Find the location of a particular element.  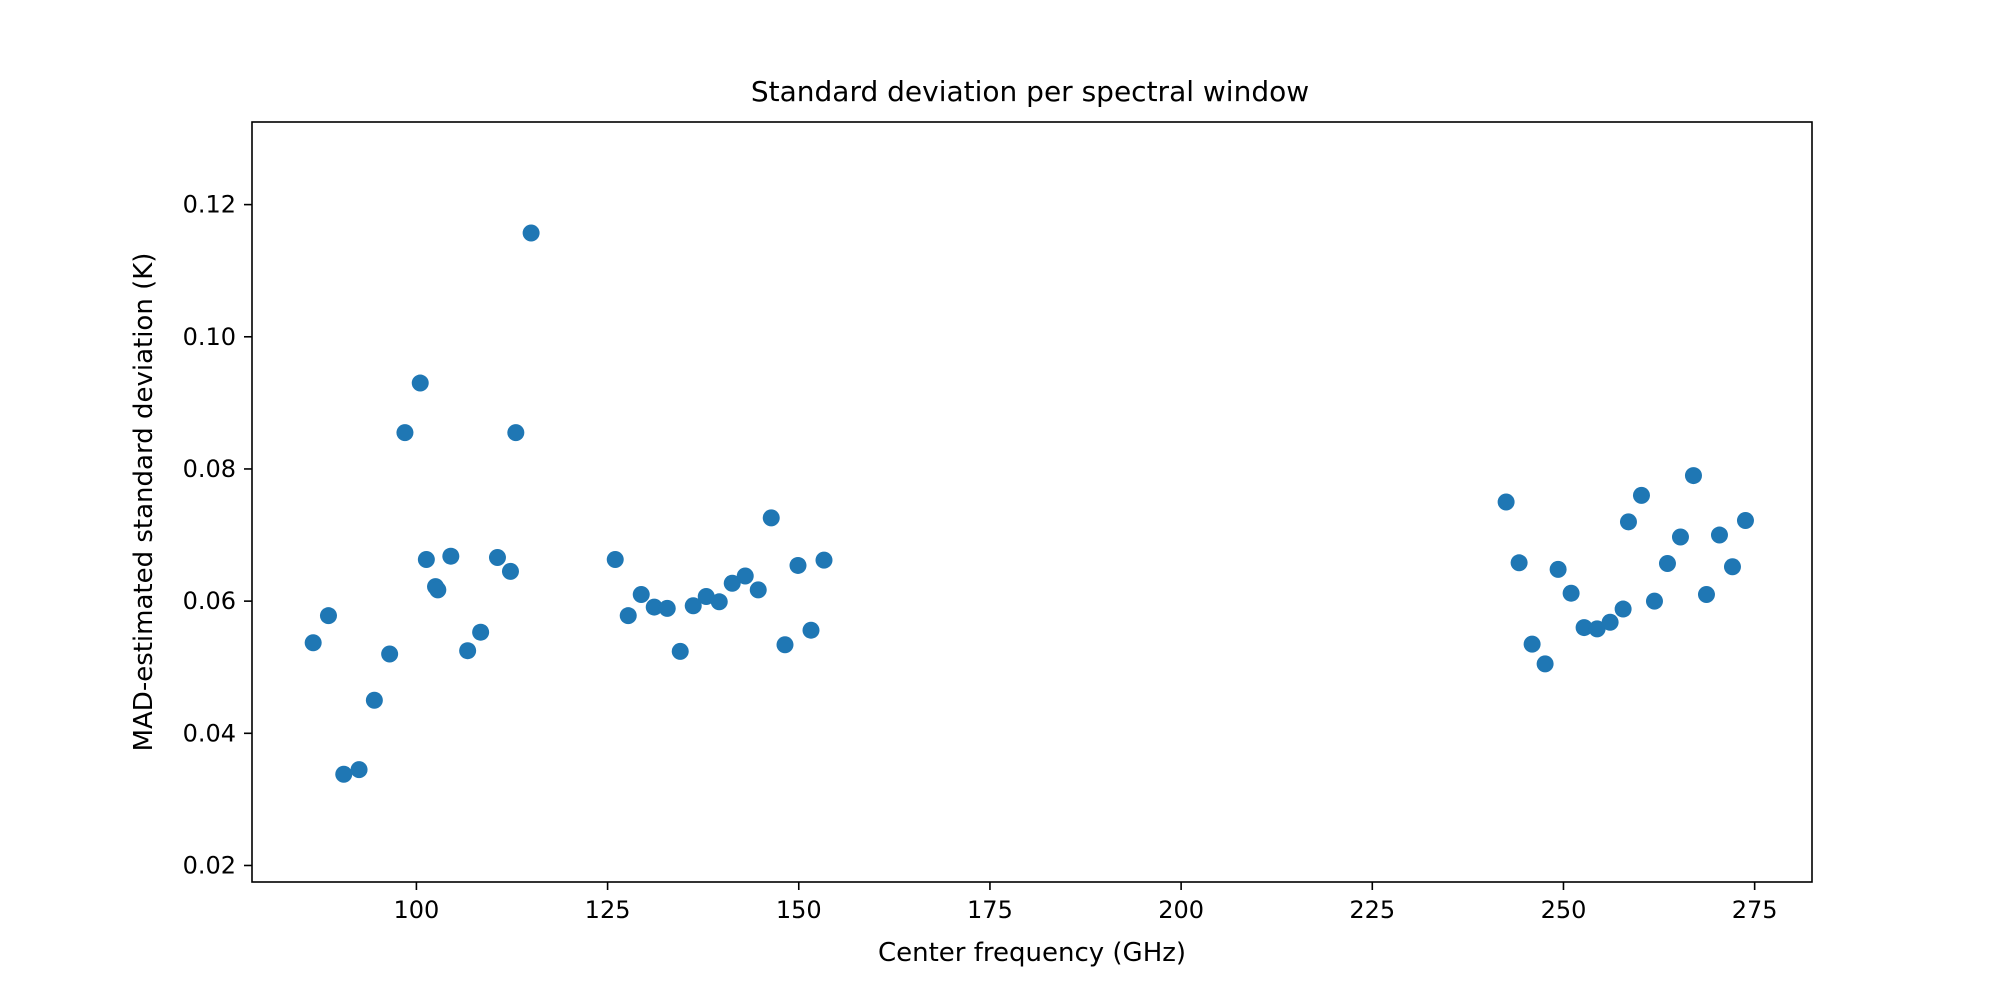

chart-title: Standard deviation per spectral window is located at coordinates (1030, 91).